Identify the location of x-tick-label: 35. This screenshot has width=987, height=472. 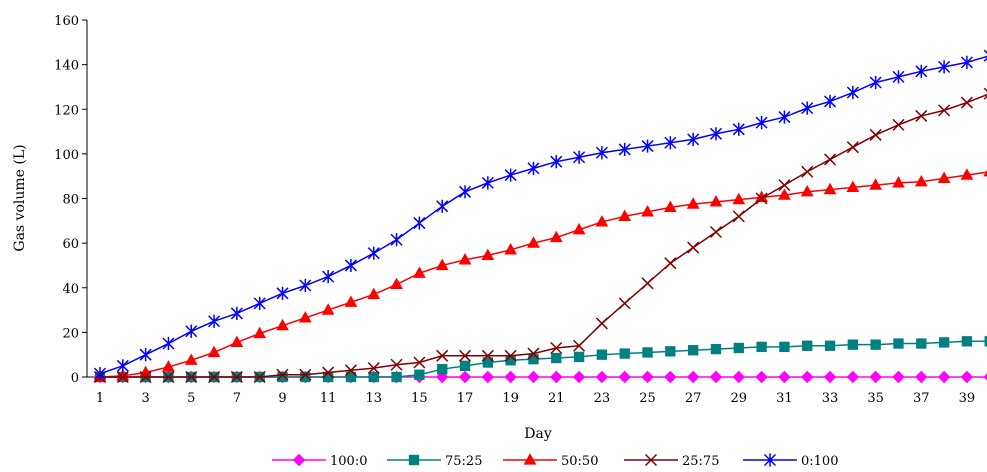
(875, 398).